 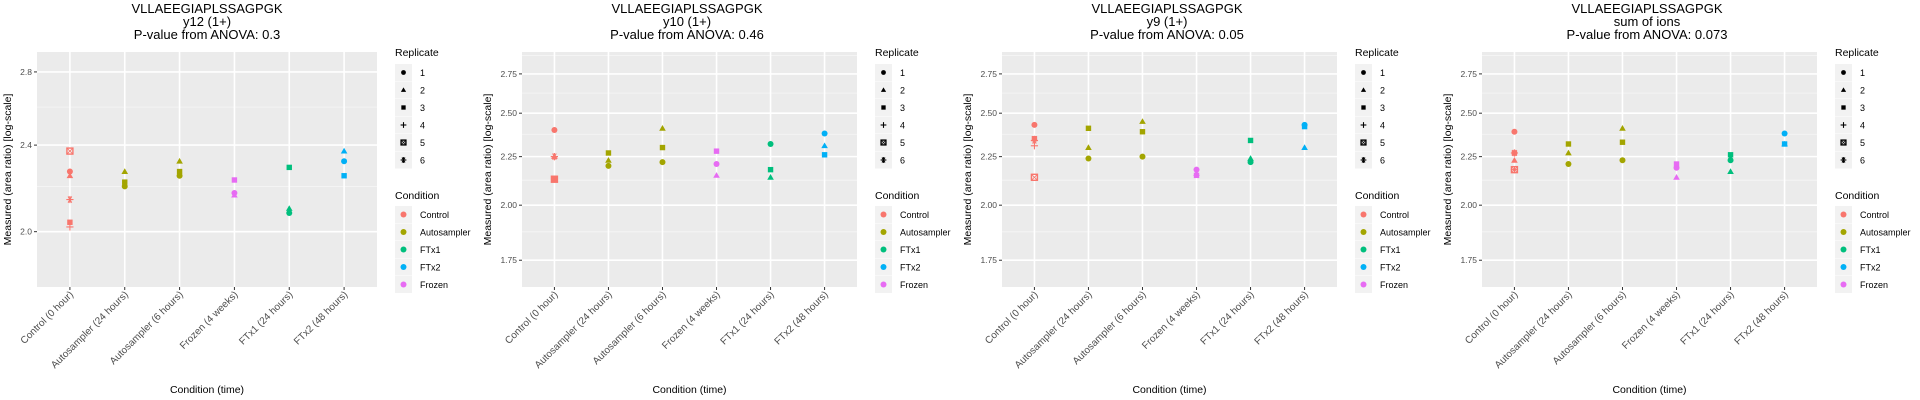 What do you see at coordinates (1862, 161) in the screenshot?
I see `legend-label: 6` at bounding box center [1862, 161].